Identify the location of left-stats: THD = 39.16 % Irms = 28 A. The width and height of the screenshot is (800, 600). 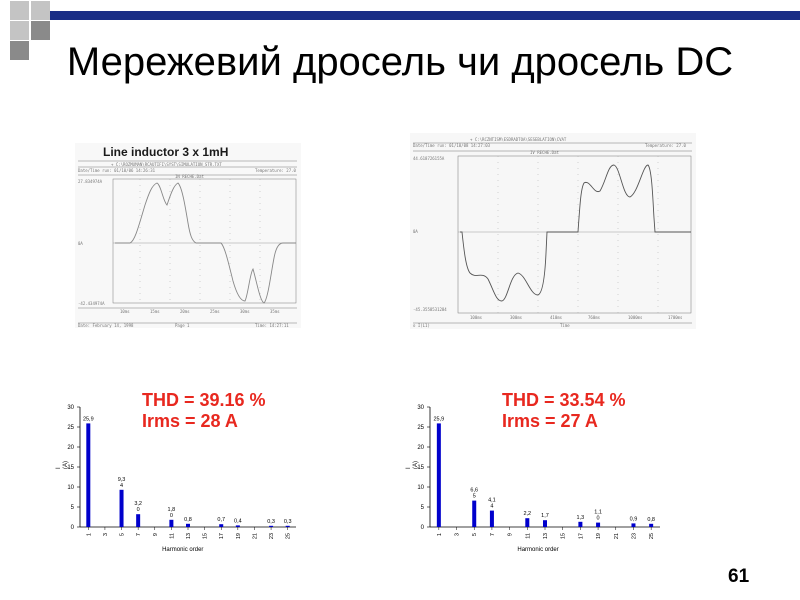
(204, 411).